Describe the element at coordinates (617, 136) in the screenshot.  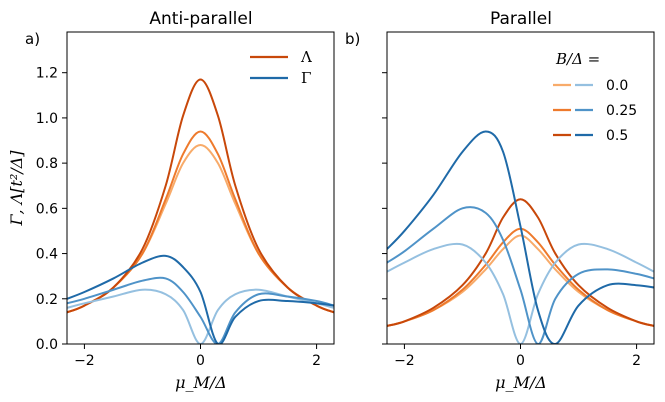
I see `legend-b-label-2: 0.5` at that location.